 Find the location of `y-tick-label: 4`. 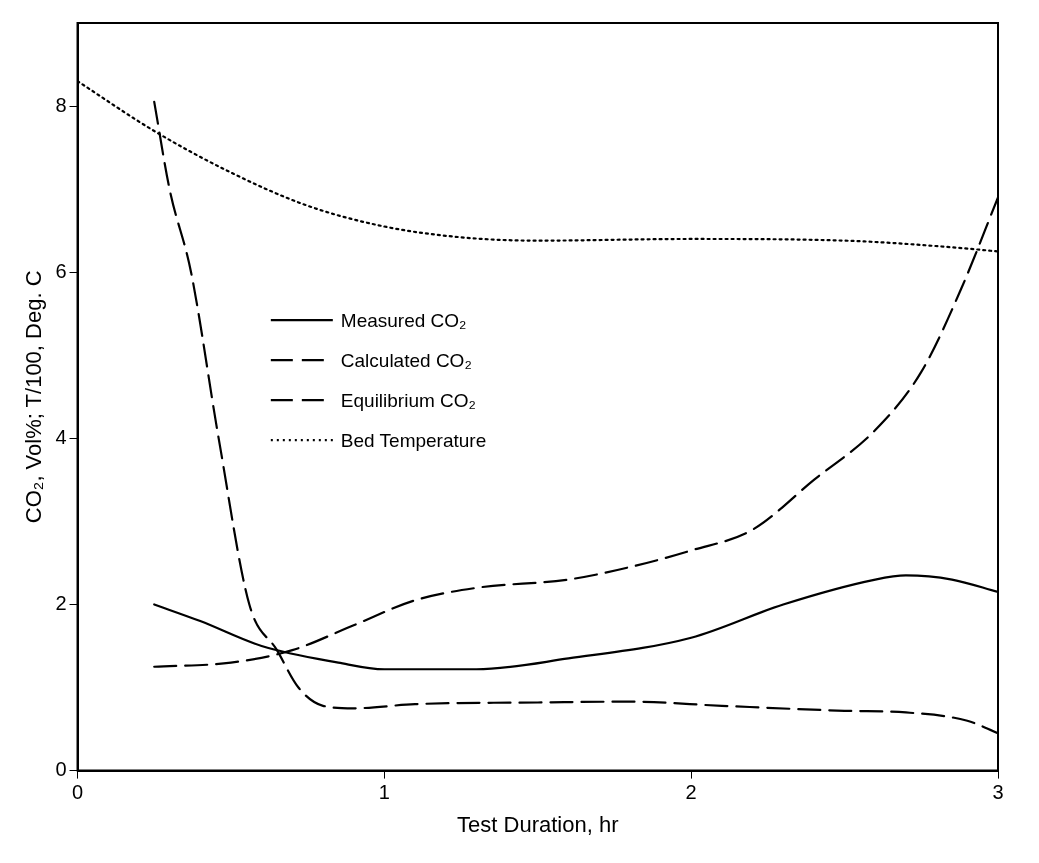

y-tick-label: 4 is located at coordinates (61, 436).